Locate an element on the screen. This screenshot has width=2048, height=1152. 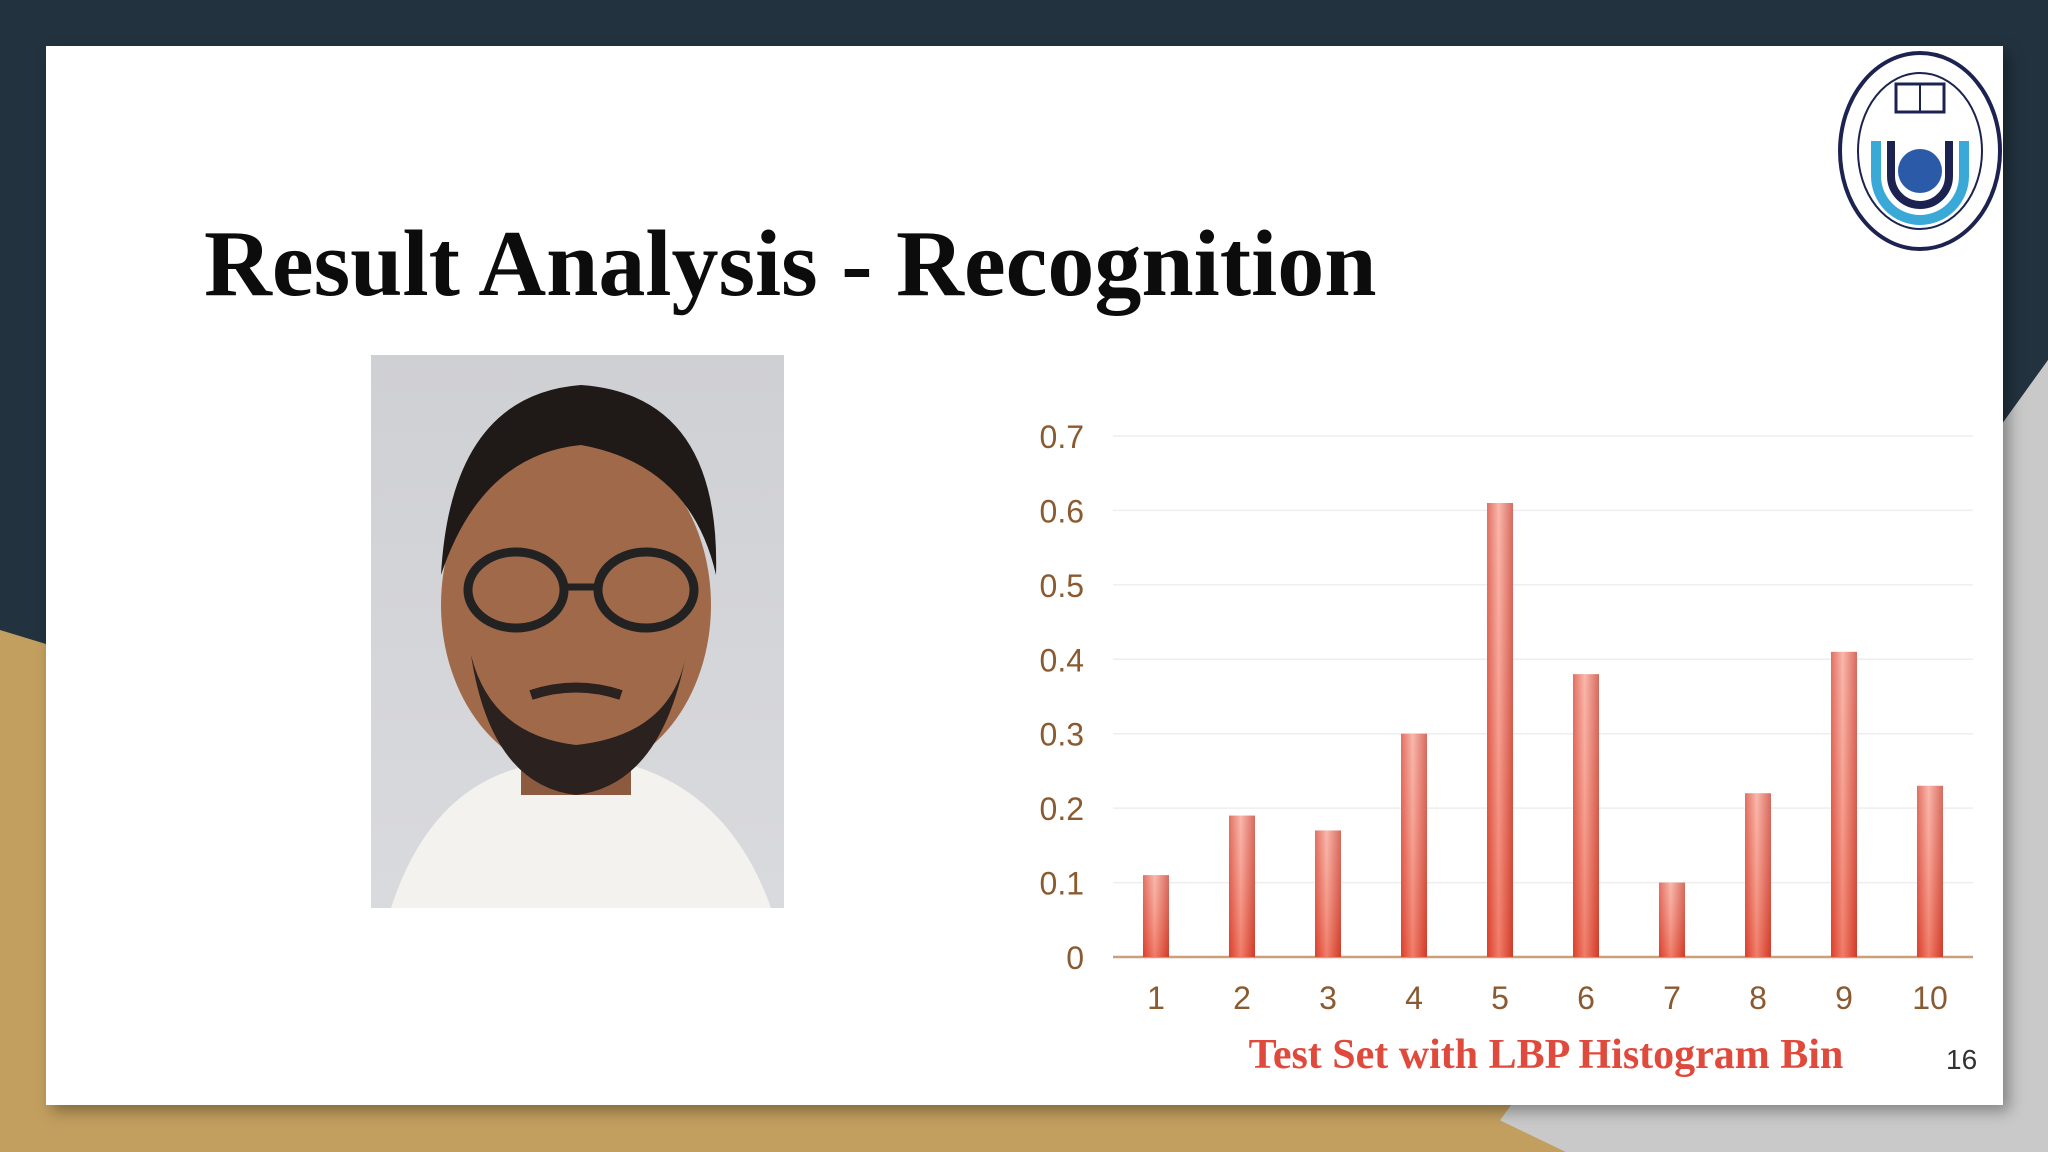
page-number: 16 is located at coordinates (1962, 1059).